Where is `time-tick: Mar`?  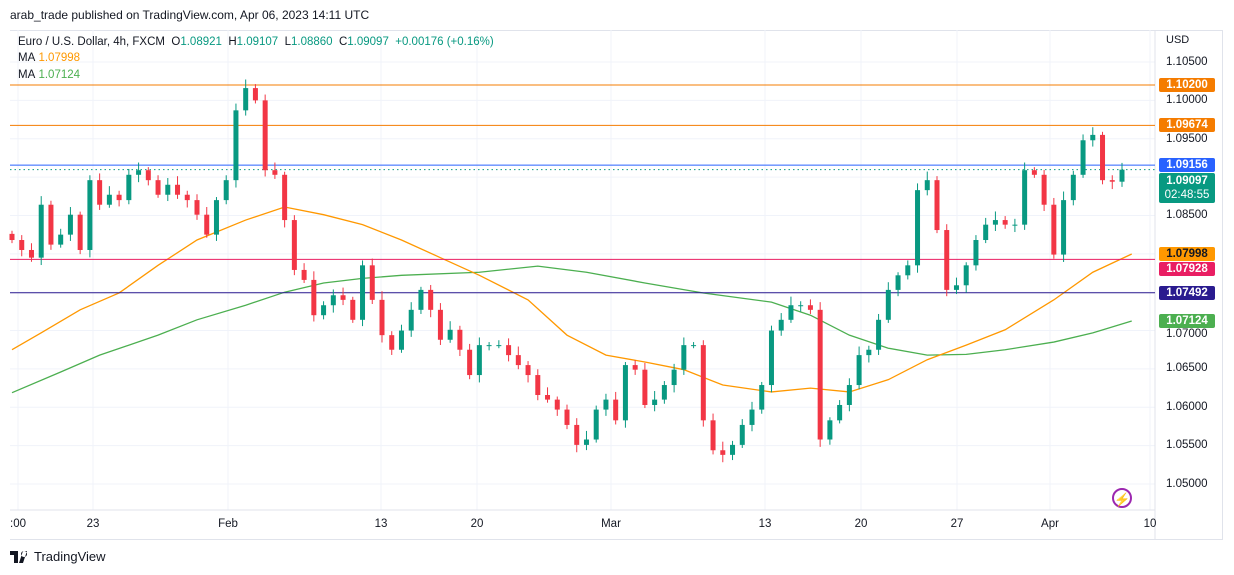
time-tick: Mar is located at coordinates (611, 524).